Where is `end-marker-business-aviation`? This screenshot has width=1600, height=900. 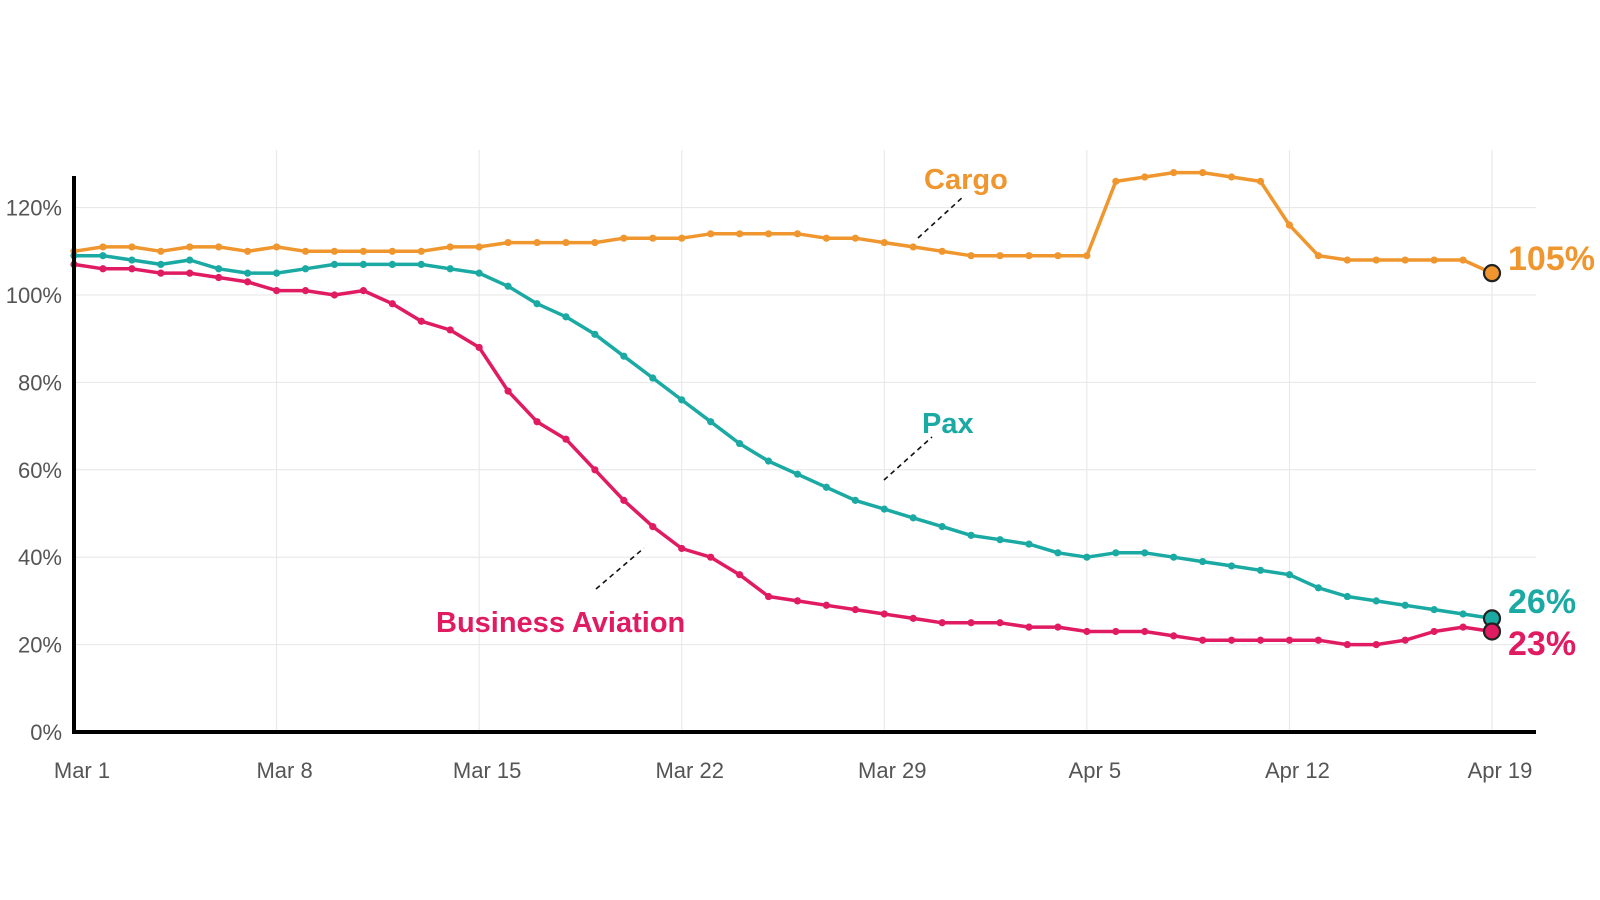
end-marker-business-aviation is located at coordinates (1492, 631).